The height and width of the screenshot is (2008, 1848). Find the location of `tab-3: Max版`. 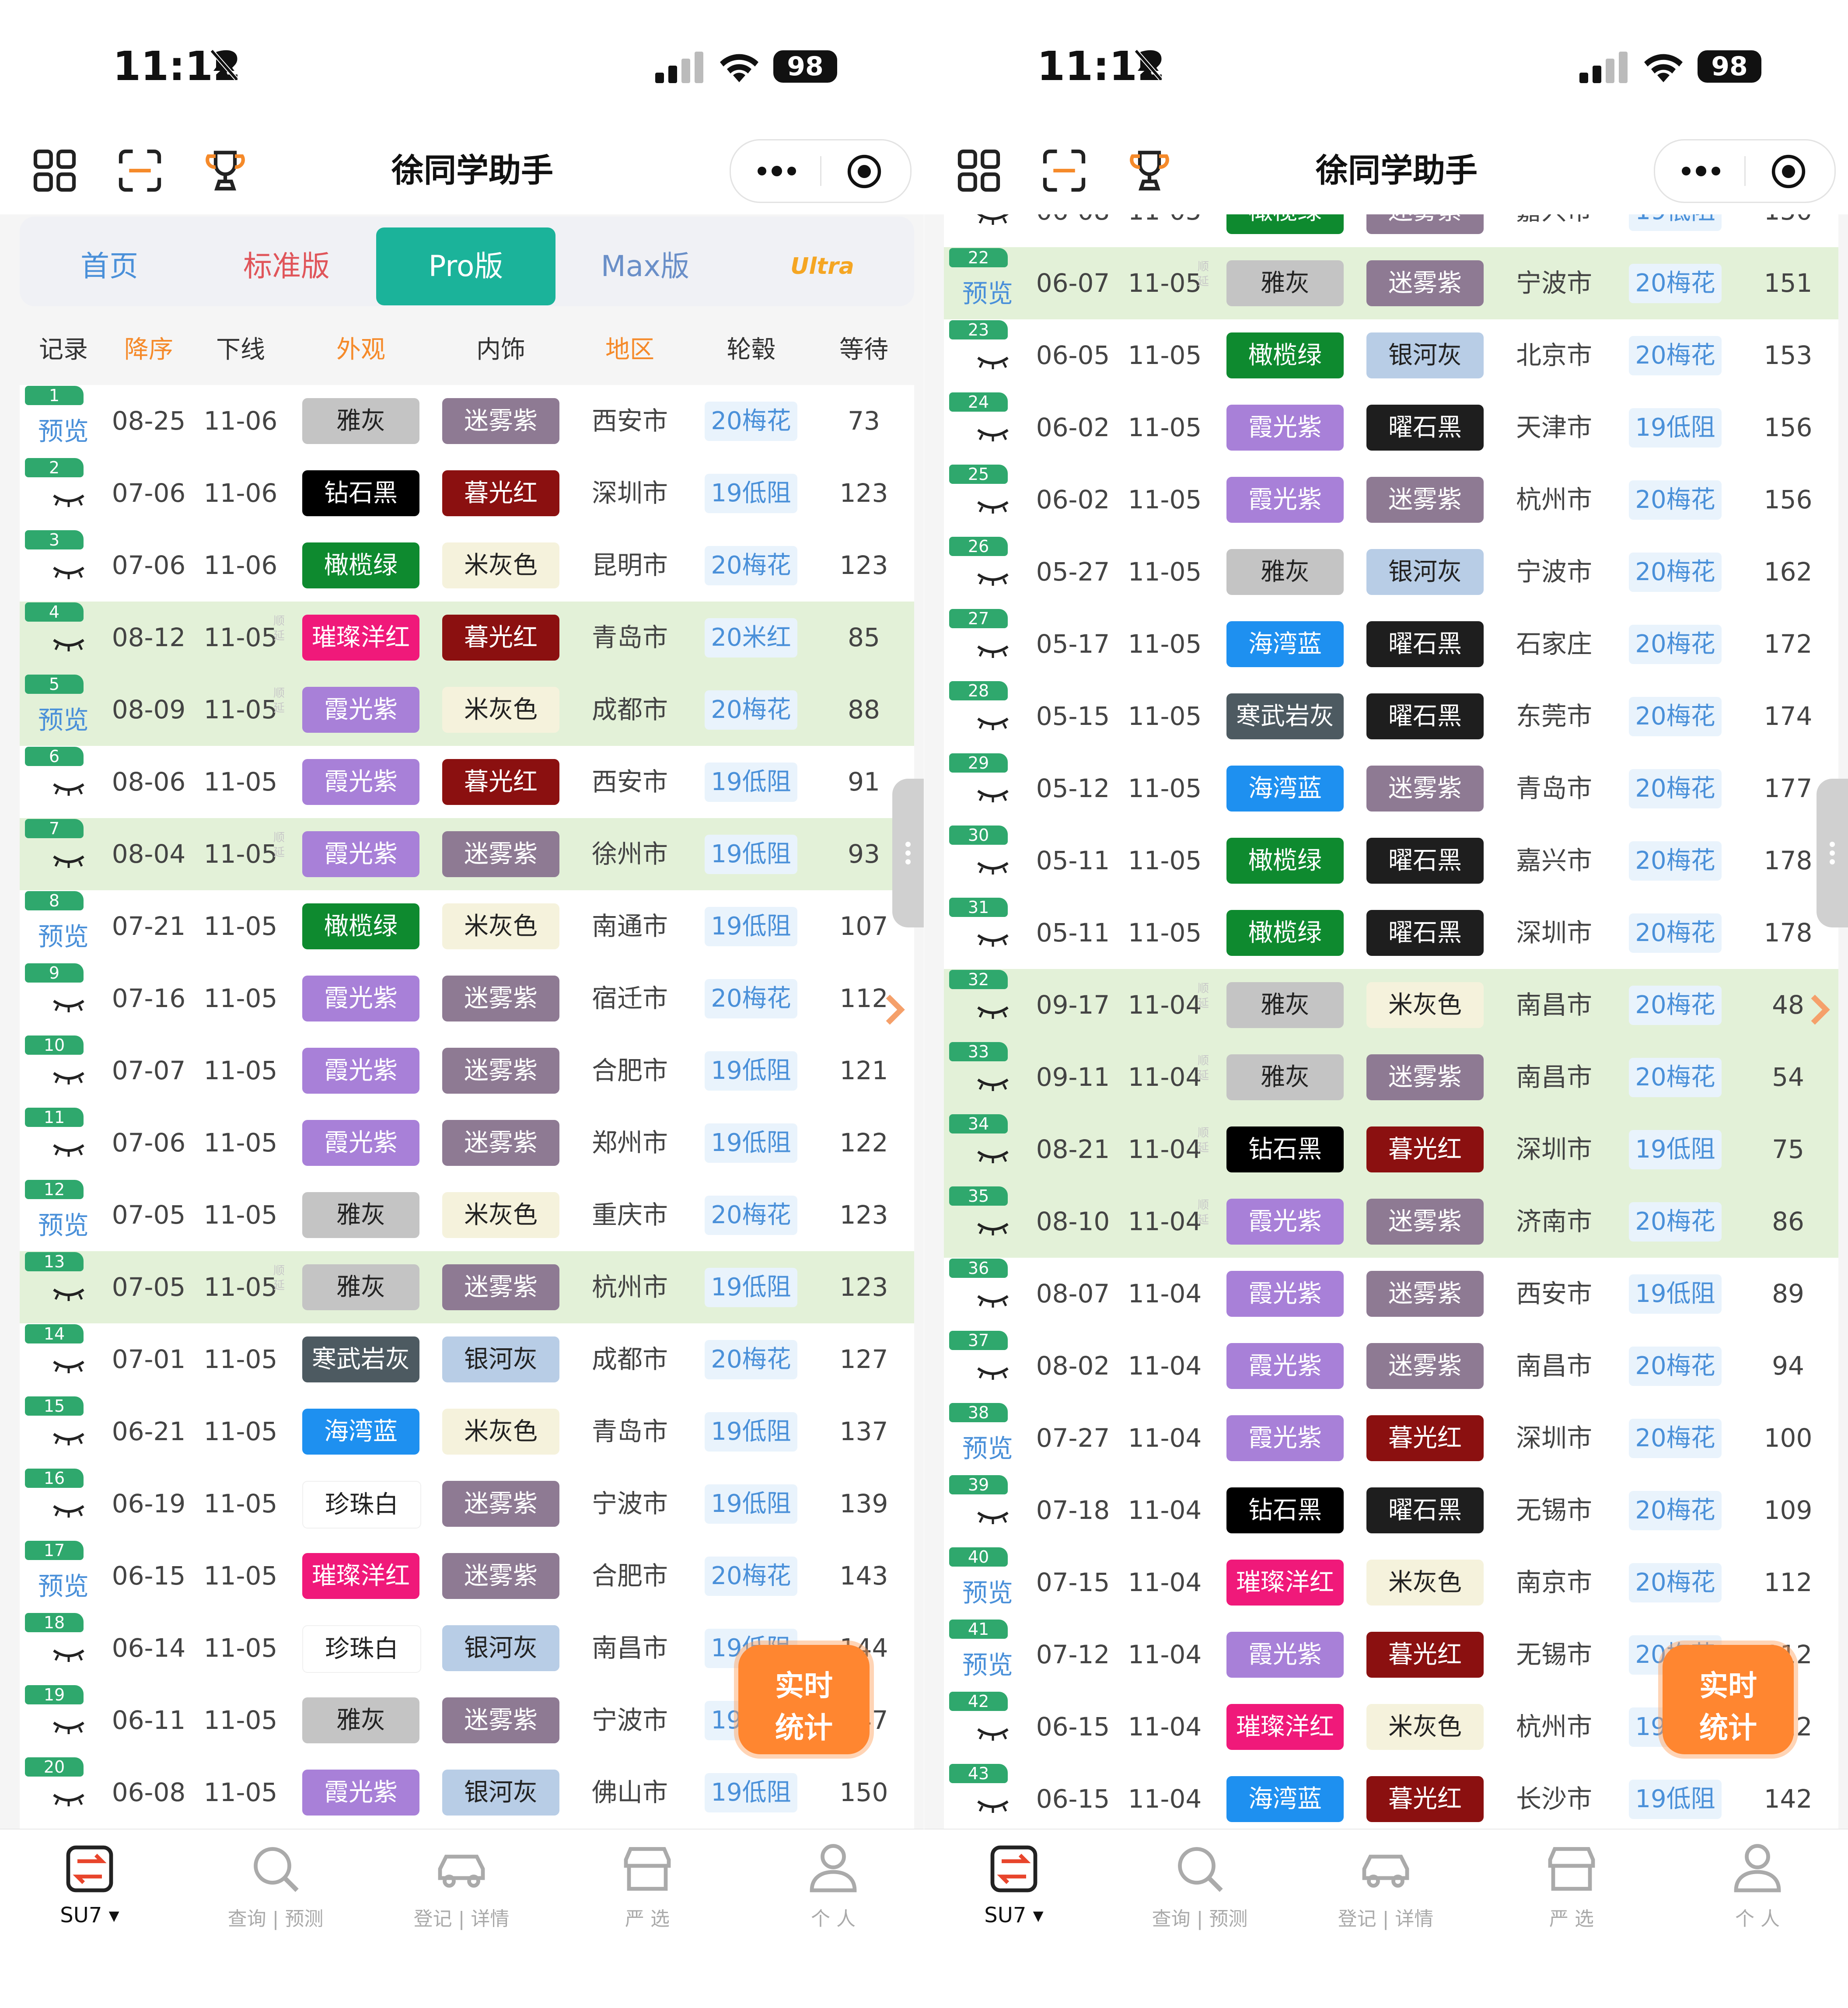

tab-3: Max版 is located at coordinates (645, 266).